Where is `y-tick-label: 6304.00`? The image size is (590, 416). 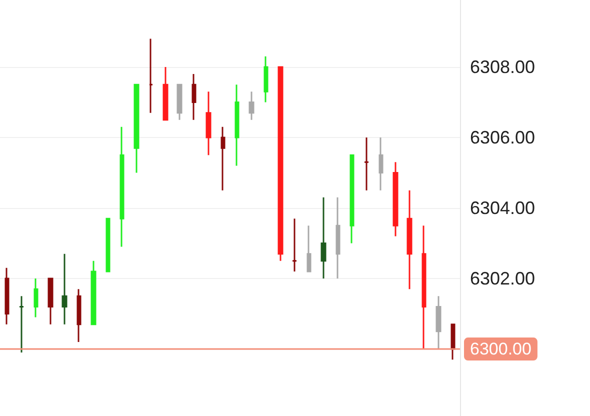 y-tick-label: 6304.00 is located at coordinates (503, 208).